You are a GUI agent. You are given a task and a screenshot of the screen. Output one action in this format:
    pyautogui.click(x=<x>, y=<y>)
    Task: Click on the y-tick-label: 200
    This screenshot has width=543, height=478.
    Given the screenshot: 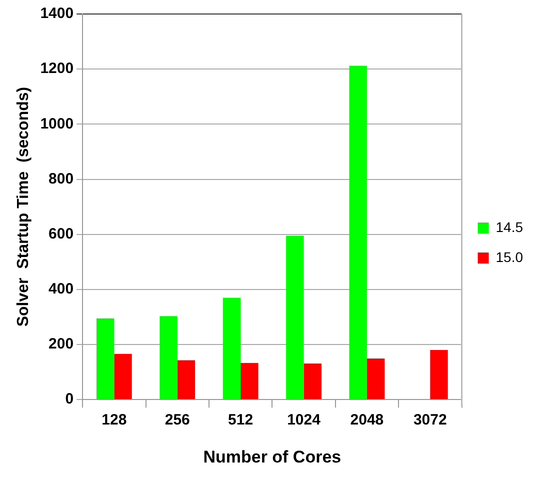 What is the action you would take?
    pyautogui.click(x=61, y=344)
    